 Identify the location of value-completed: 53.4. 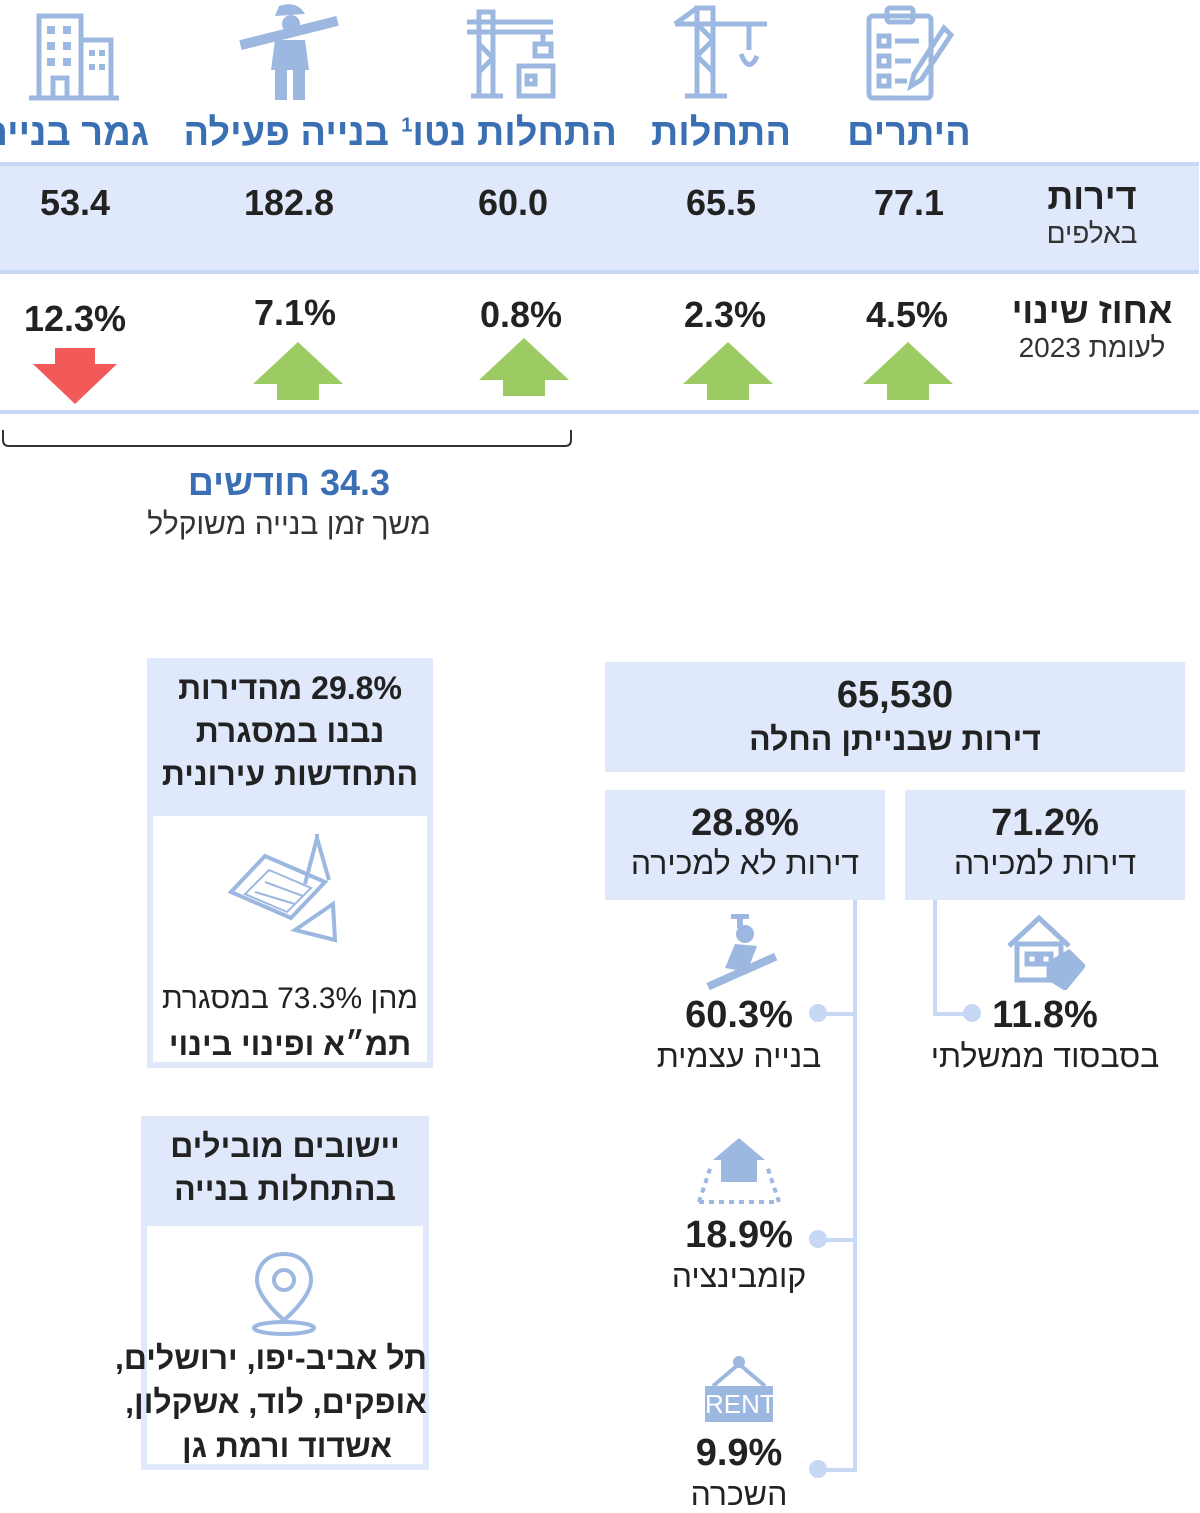
(76, 202).